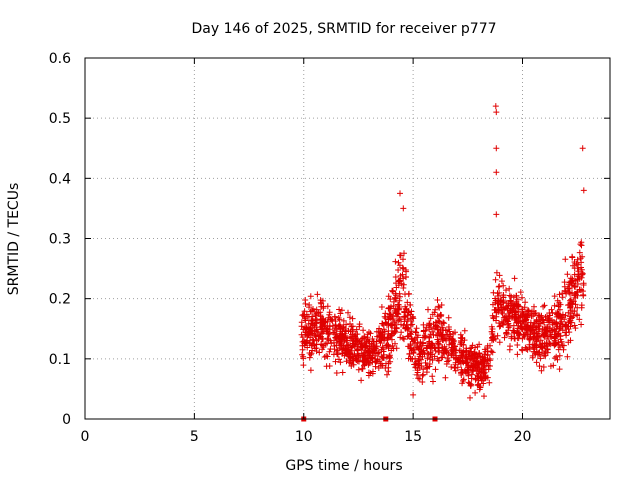 The width and height of the screenshot is (640, 480). I want to click on y-tick-label: 0.3, so click(60, 240).